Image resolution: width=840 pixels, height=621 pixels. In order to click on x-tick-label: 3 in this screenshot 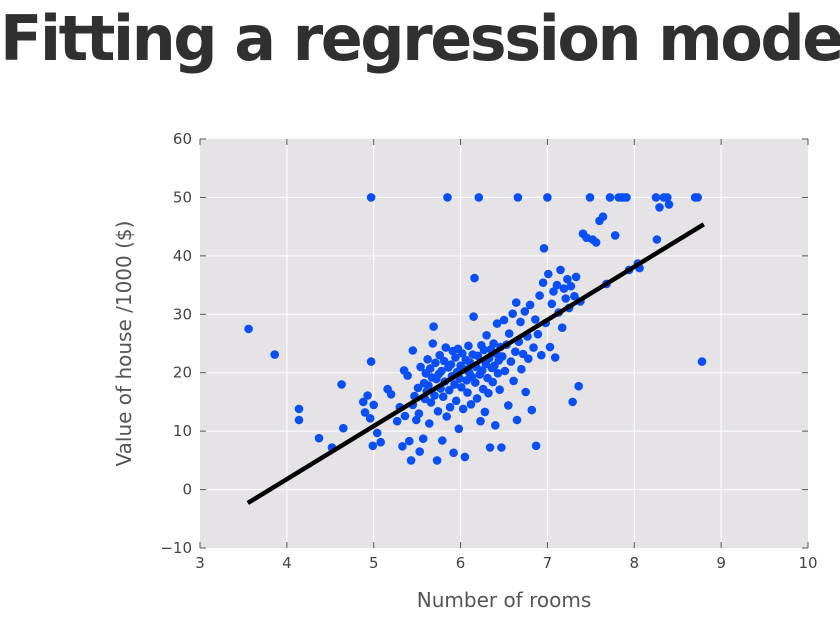, I will do `click(200, 563)`.